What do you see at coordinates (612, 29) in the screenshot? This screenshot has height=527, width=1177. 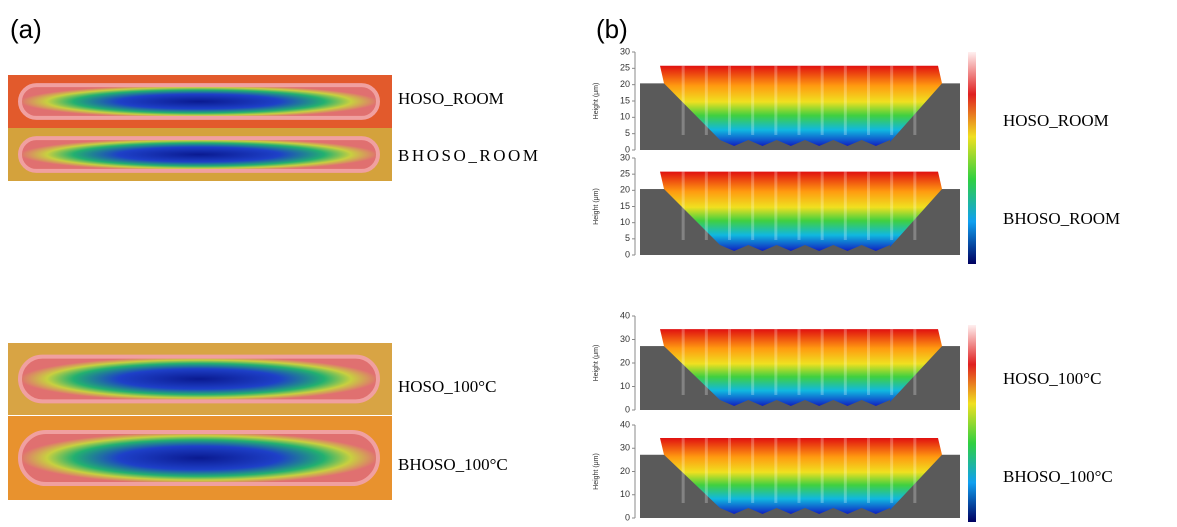 I see `panel-label: (b)` at bounding box center [612, 29].